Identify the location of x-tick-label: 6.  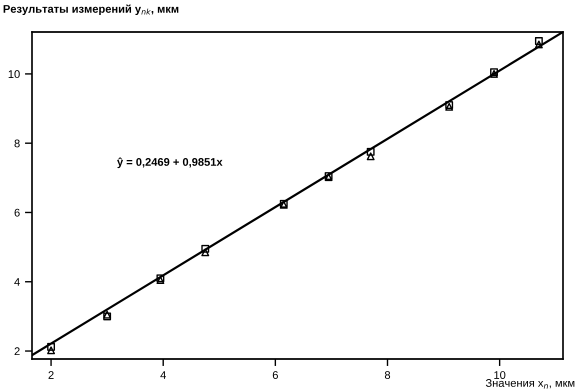
(275, 375).